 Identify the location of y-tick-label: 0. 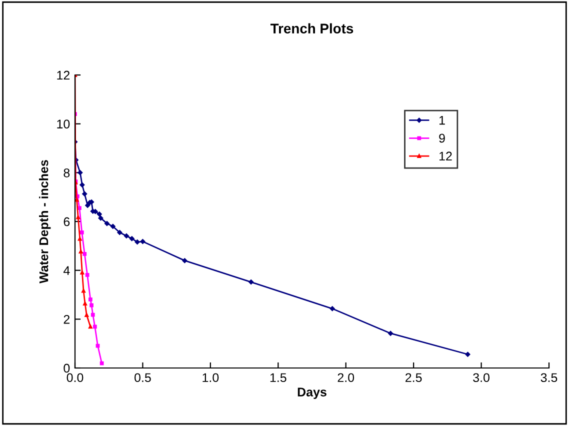
(67, 368).